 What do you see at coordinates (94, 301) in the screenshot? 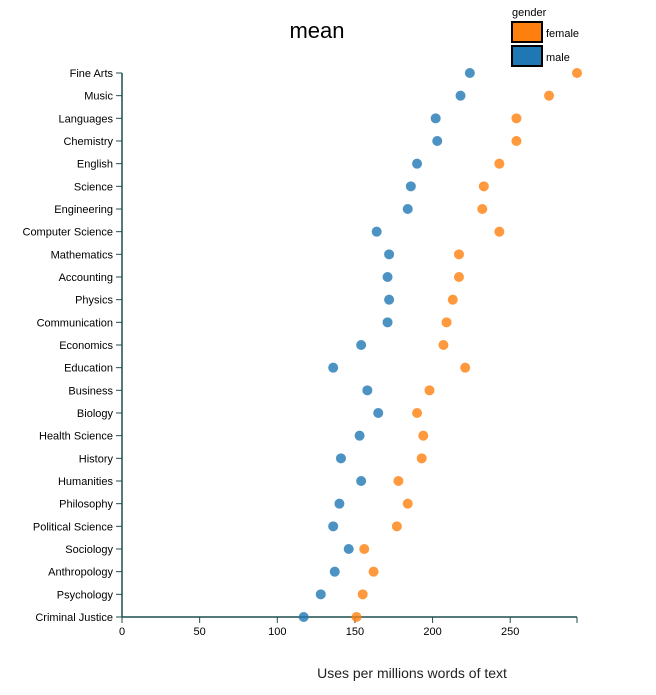
I see `y-tick-label: Physics` at bounding box center [94, 301].